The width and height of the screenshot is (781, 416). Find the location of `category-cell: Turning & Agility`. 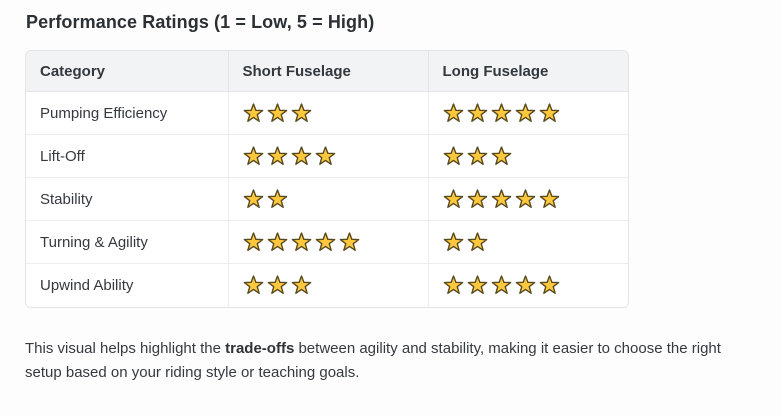

category-cell: Turning & Agility is located at coordinates (127, 242).